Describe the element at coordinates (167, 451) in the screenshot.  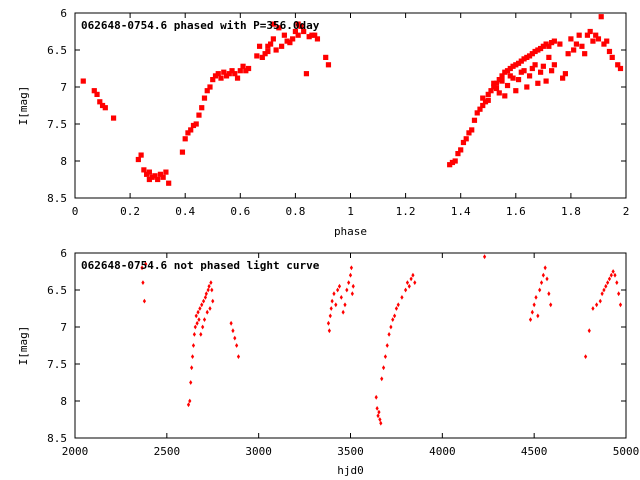
I see `x-tick-label: 2500` at that location.